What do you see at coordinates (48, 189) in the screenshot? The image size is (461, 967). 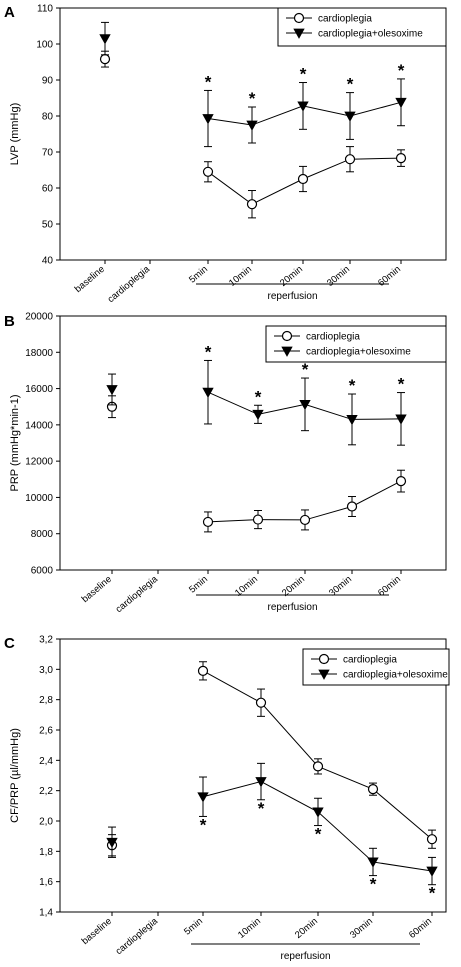 I see `y-tick-label: 60` at bounding box center [48, 189].